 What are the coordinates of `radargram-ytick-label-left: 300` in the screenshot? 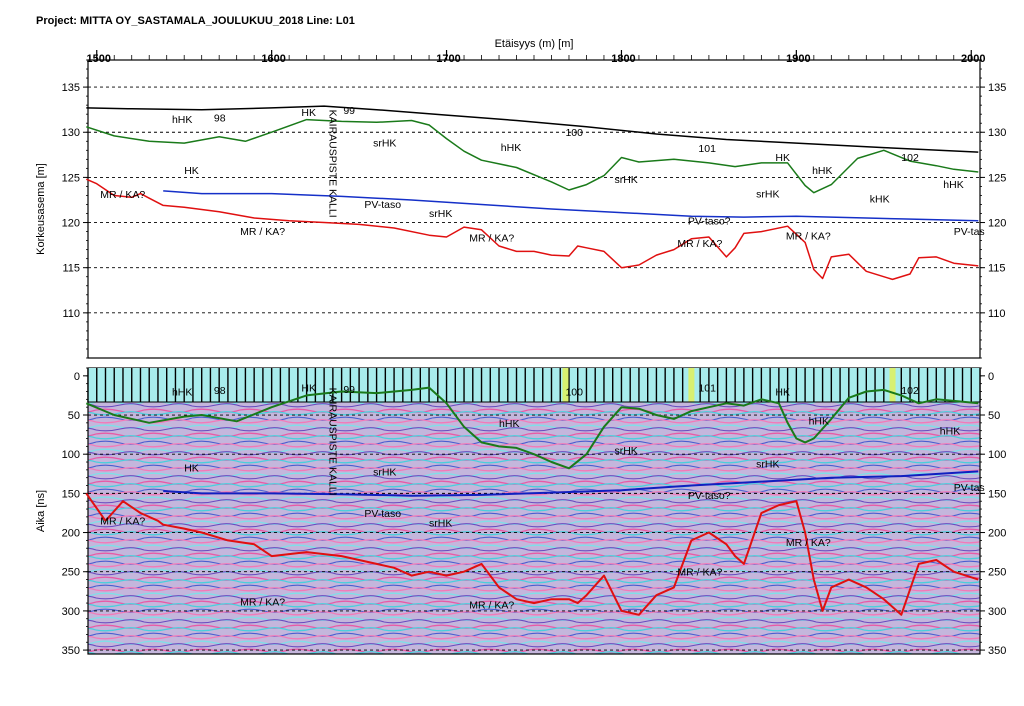 It's located at (71, 612).